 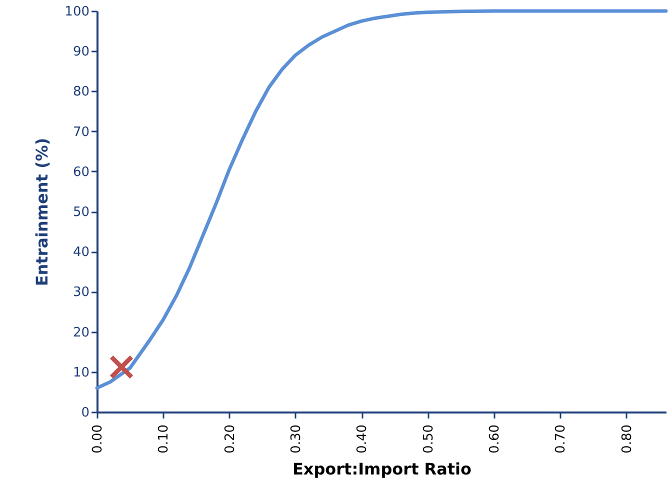 What do you see at coordinates (164, 439) in the screenshot?
I see `x-tick-label: 0.10` at bounding box center [164, 439].